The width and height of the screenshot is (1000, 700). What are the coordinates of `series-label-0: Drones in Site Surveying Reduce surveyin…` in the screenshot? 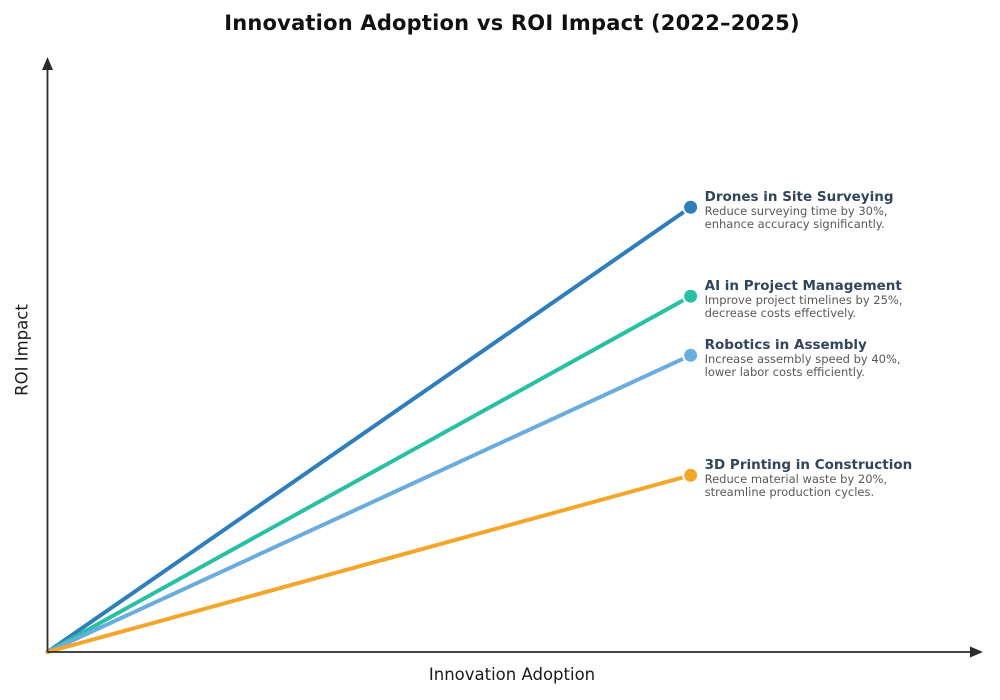 It's located at (840, 210).